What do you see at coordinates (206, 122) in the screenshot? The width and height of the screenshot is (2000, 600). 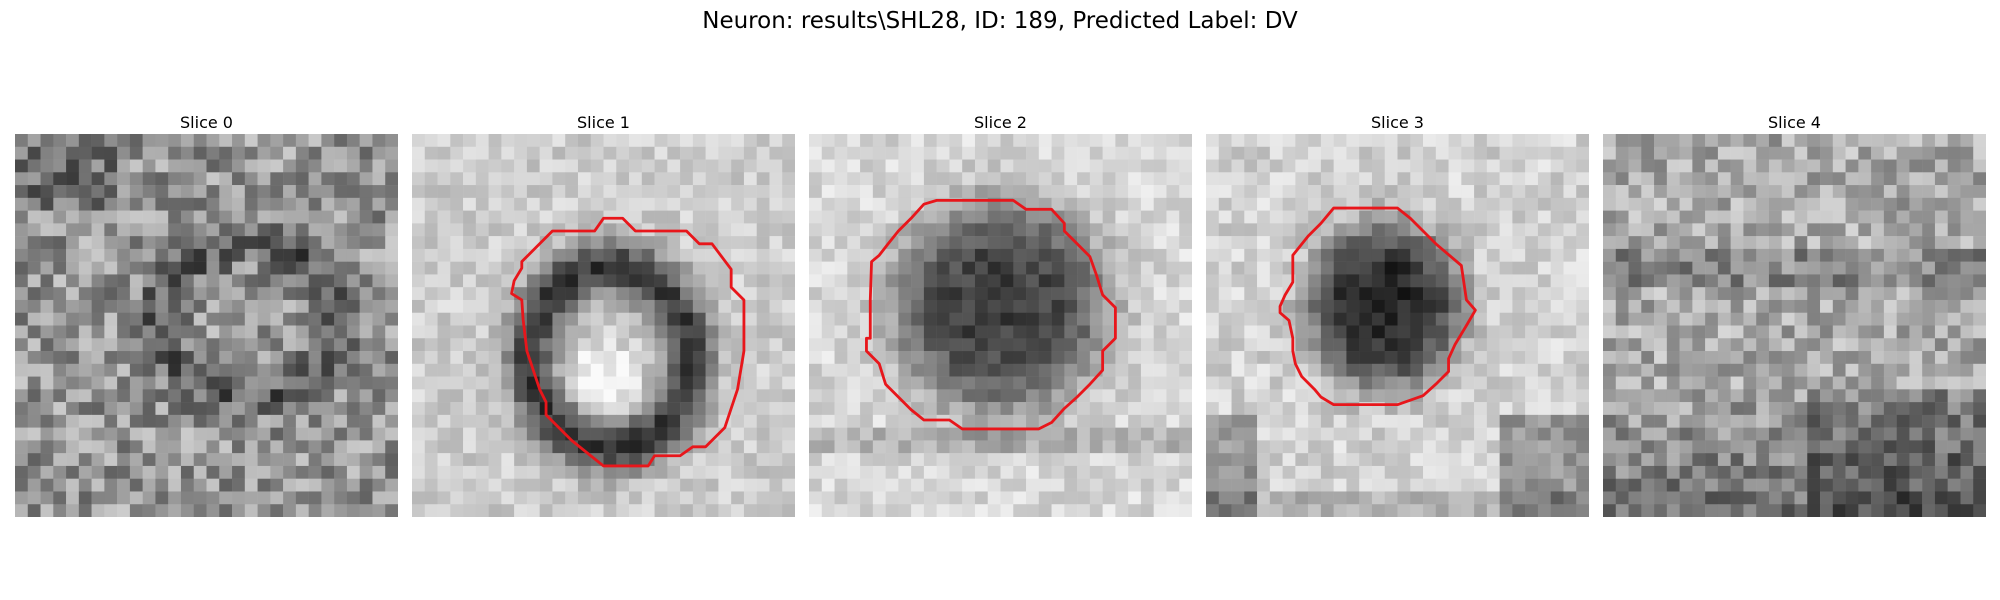 I see `panel-title: Slice 0` at bounding box center [206, 122].